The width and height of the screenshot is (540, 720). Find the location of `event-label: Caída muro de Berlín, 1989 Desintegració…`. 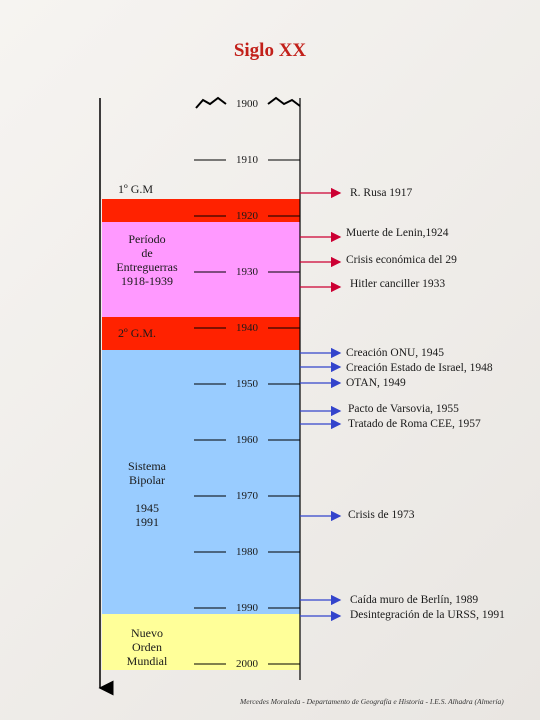

event-label: Caída muro de Berlín, 1989 Desintegració… is located at coordinates (427, 607).